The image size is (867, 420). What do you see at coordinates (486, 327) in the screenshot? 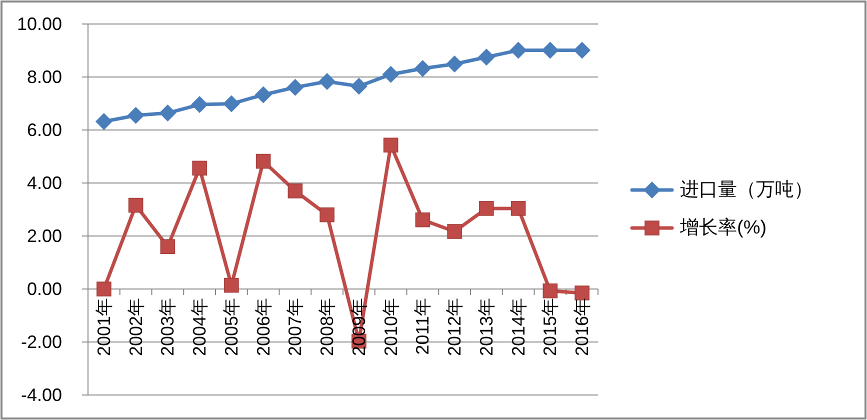
I see `x-tick-label: 2013年` at bounding box center [486, 327].